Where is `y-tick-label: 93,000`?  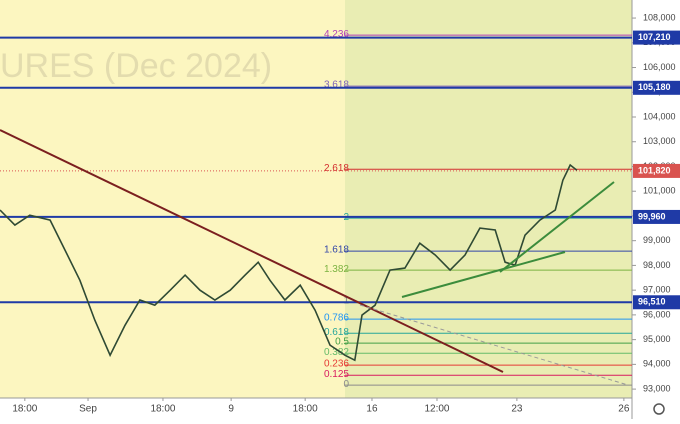 y-tick-label: 93,000 is located at coordinates (657, 388).